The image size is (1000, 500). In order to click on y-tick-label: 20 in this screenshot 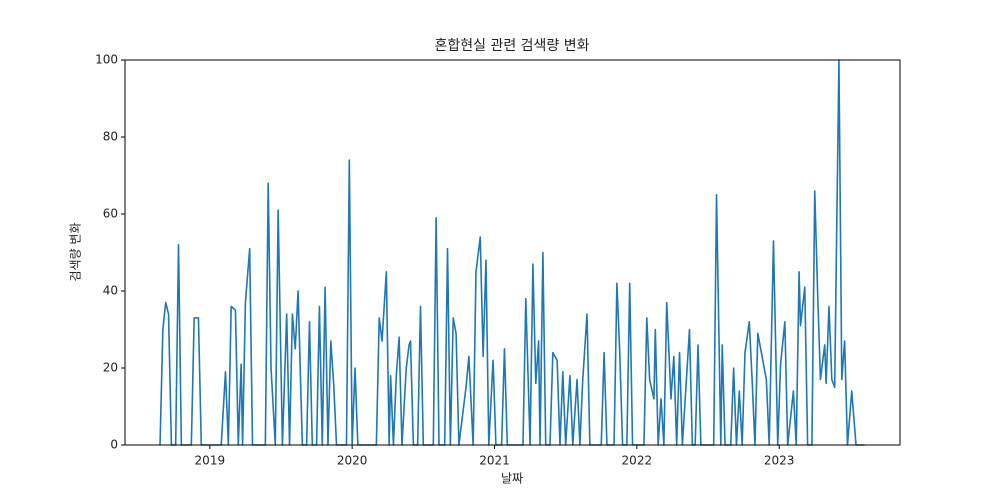, I will do `click(110, 368)`.